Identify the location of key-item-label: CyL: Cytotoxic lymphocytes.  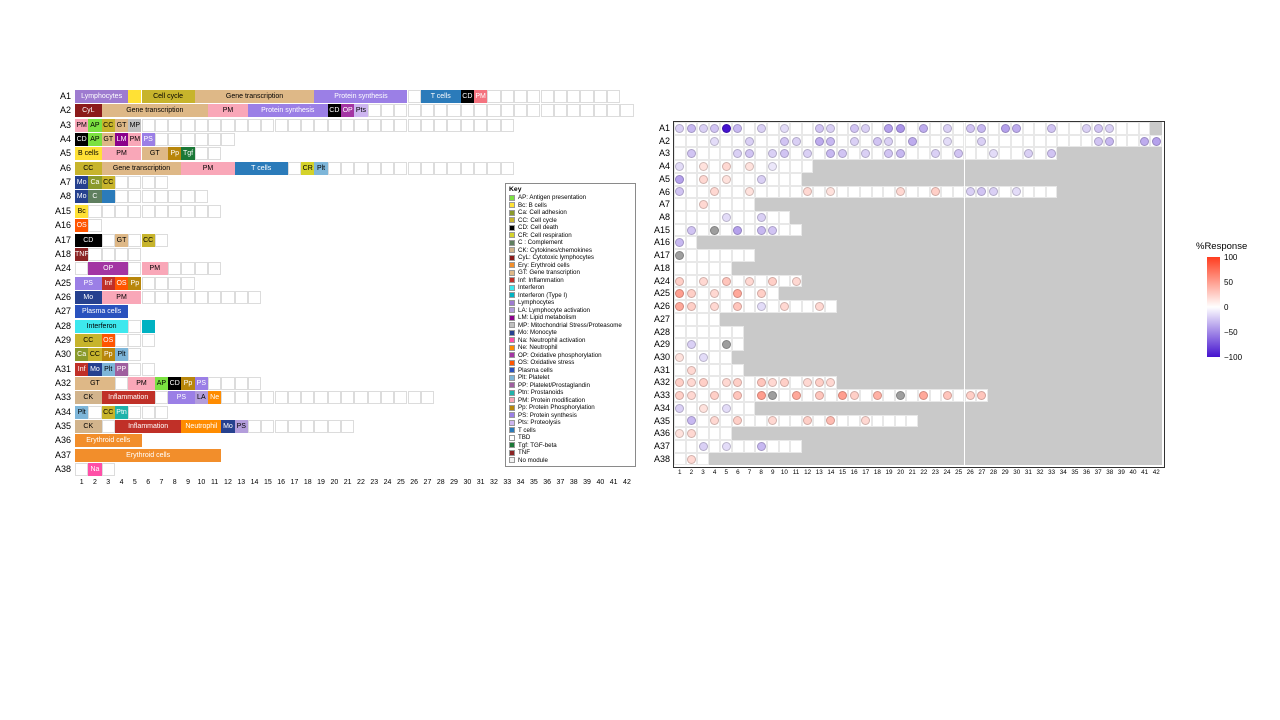
(556, 257).